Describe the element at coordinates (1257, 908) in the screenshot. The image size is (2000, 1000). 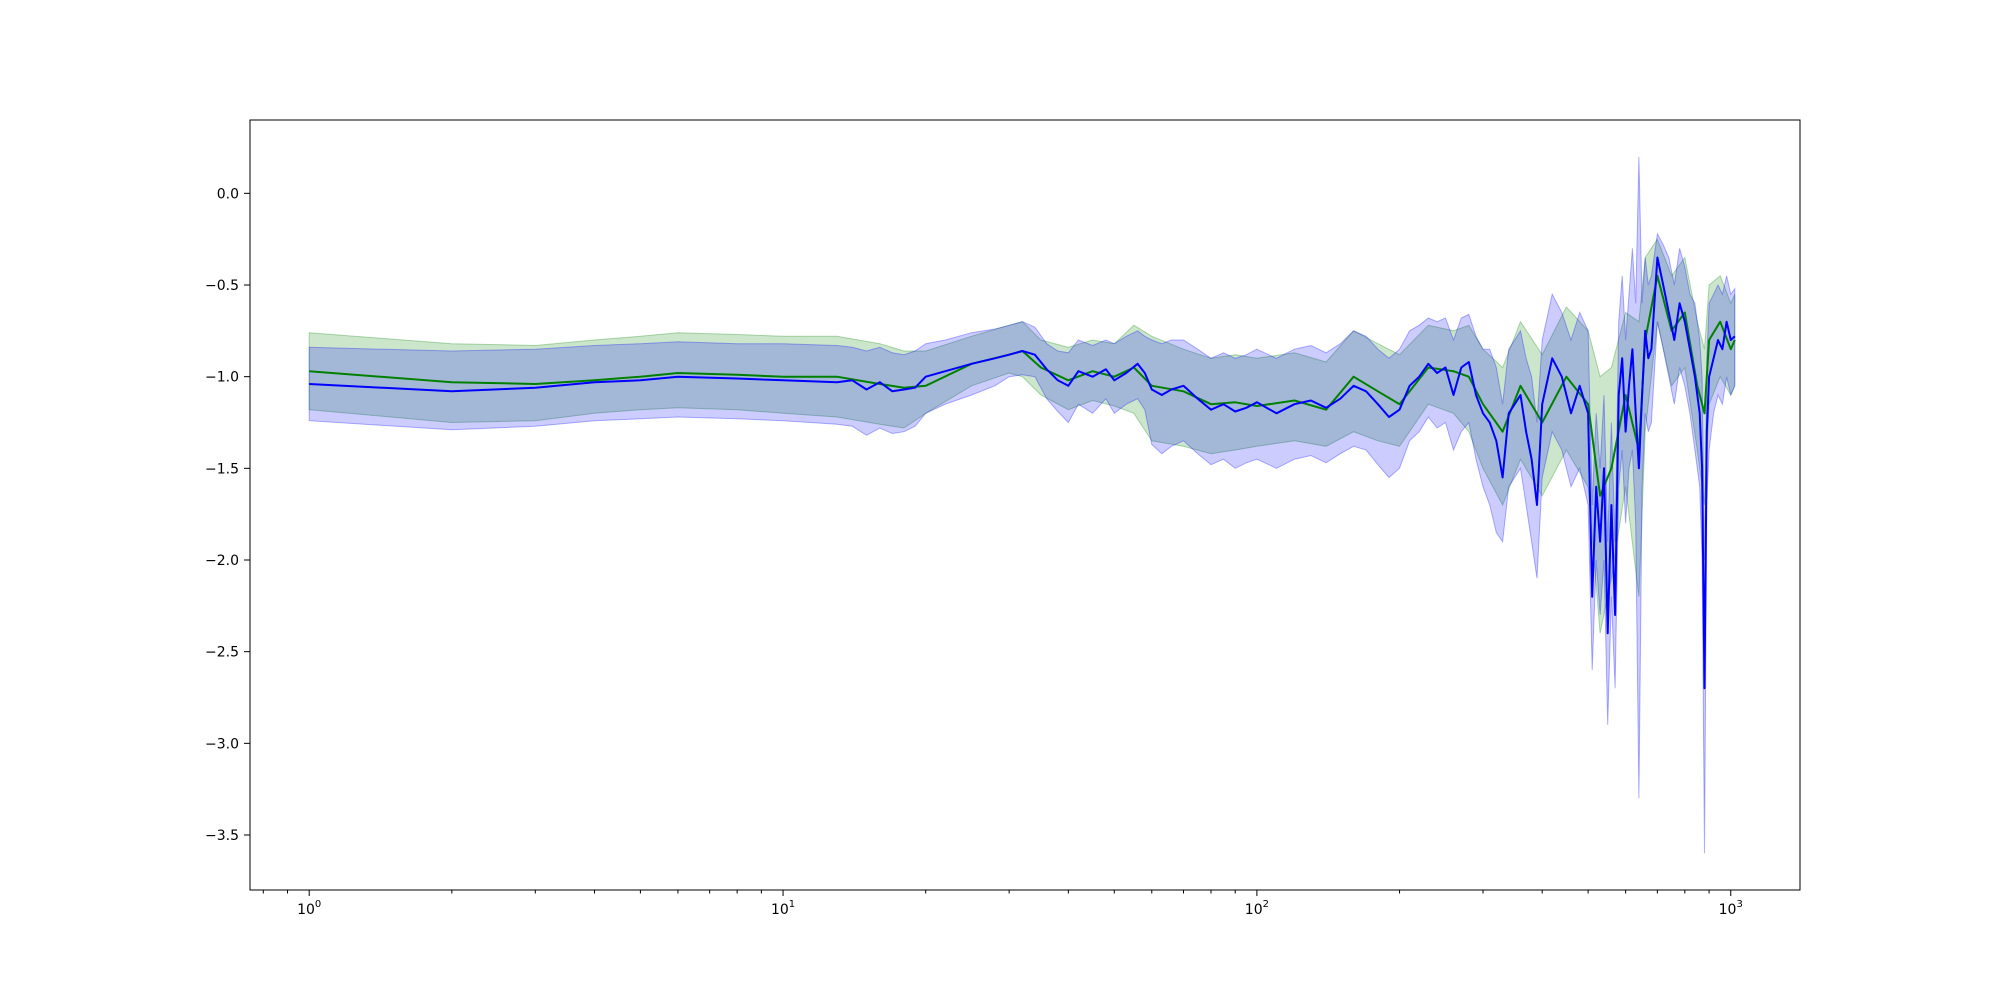
I see `x-tick-label: 10²` at that location.